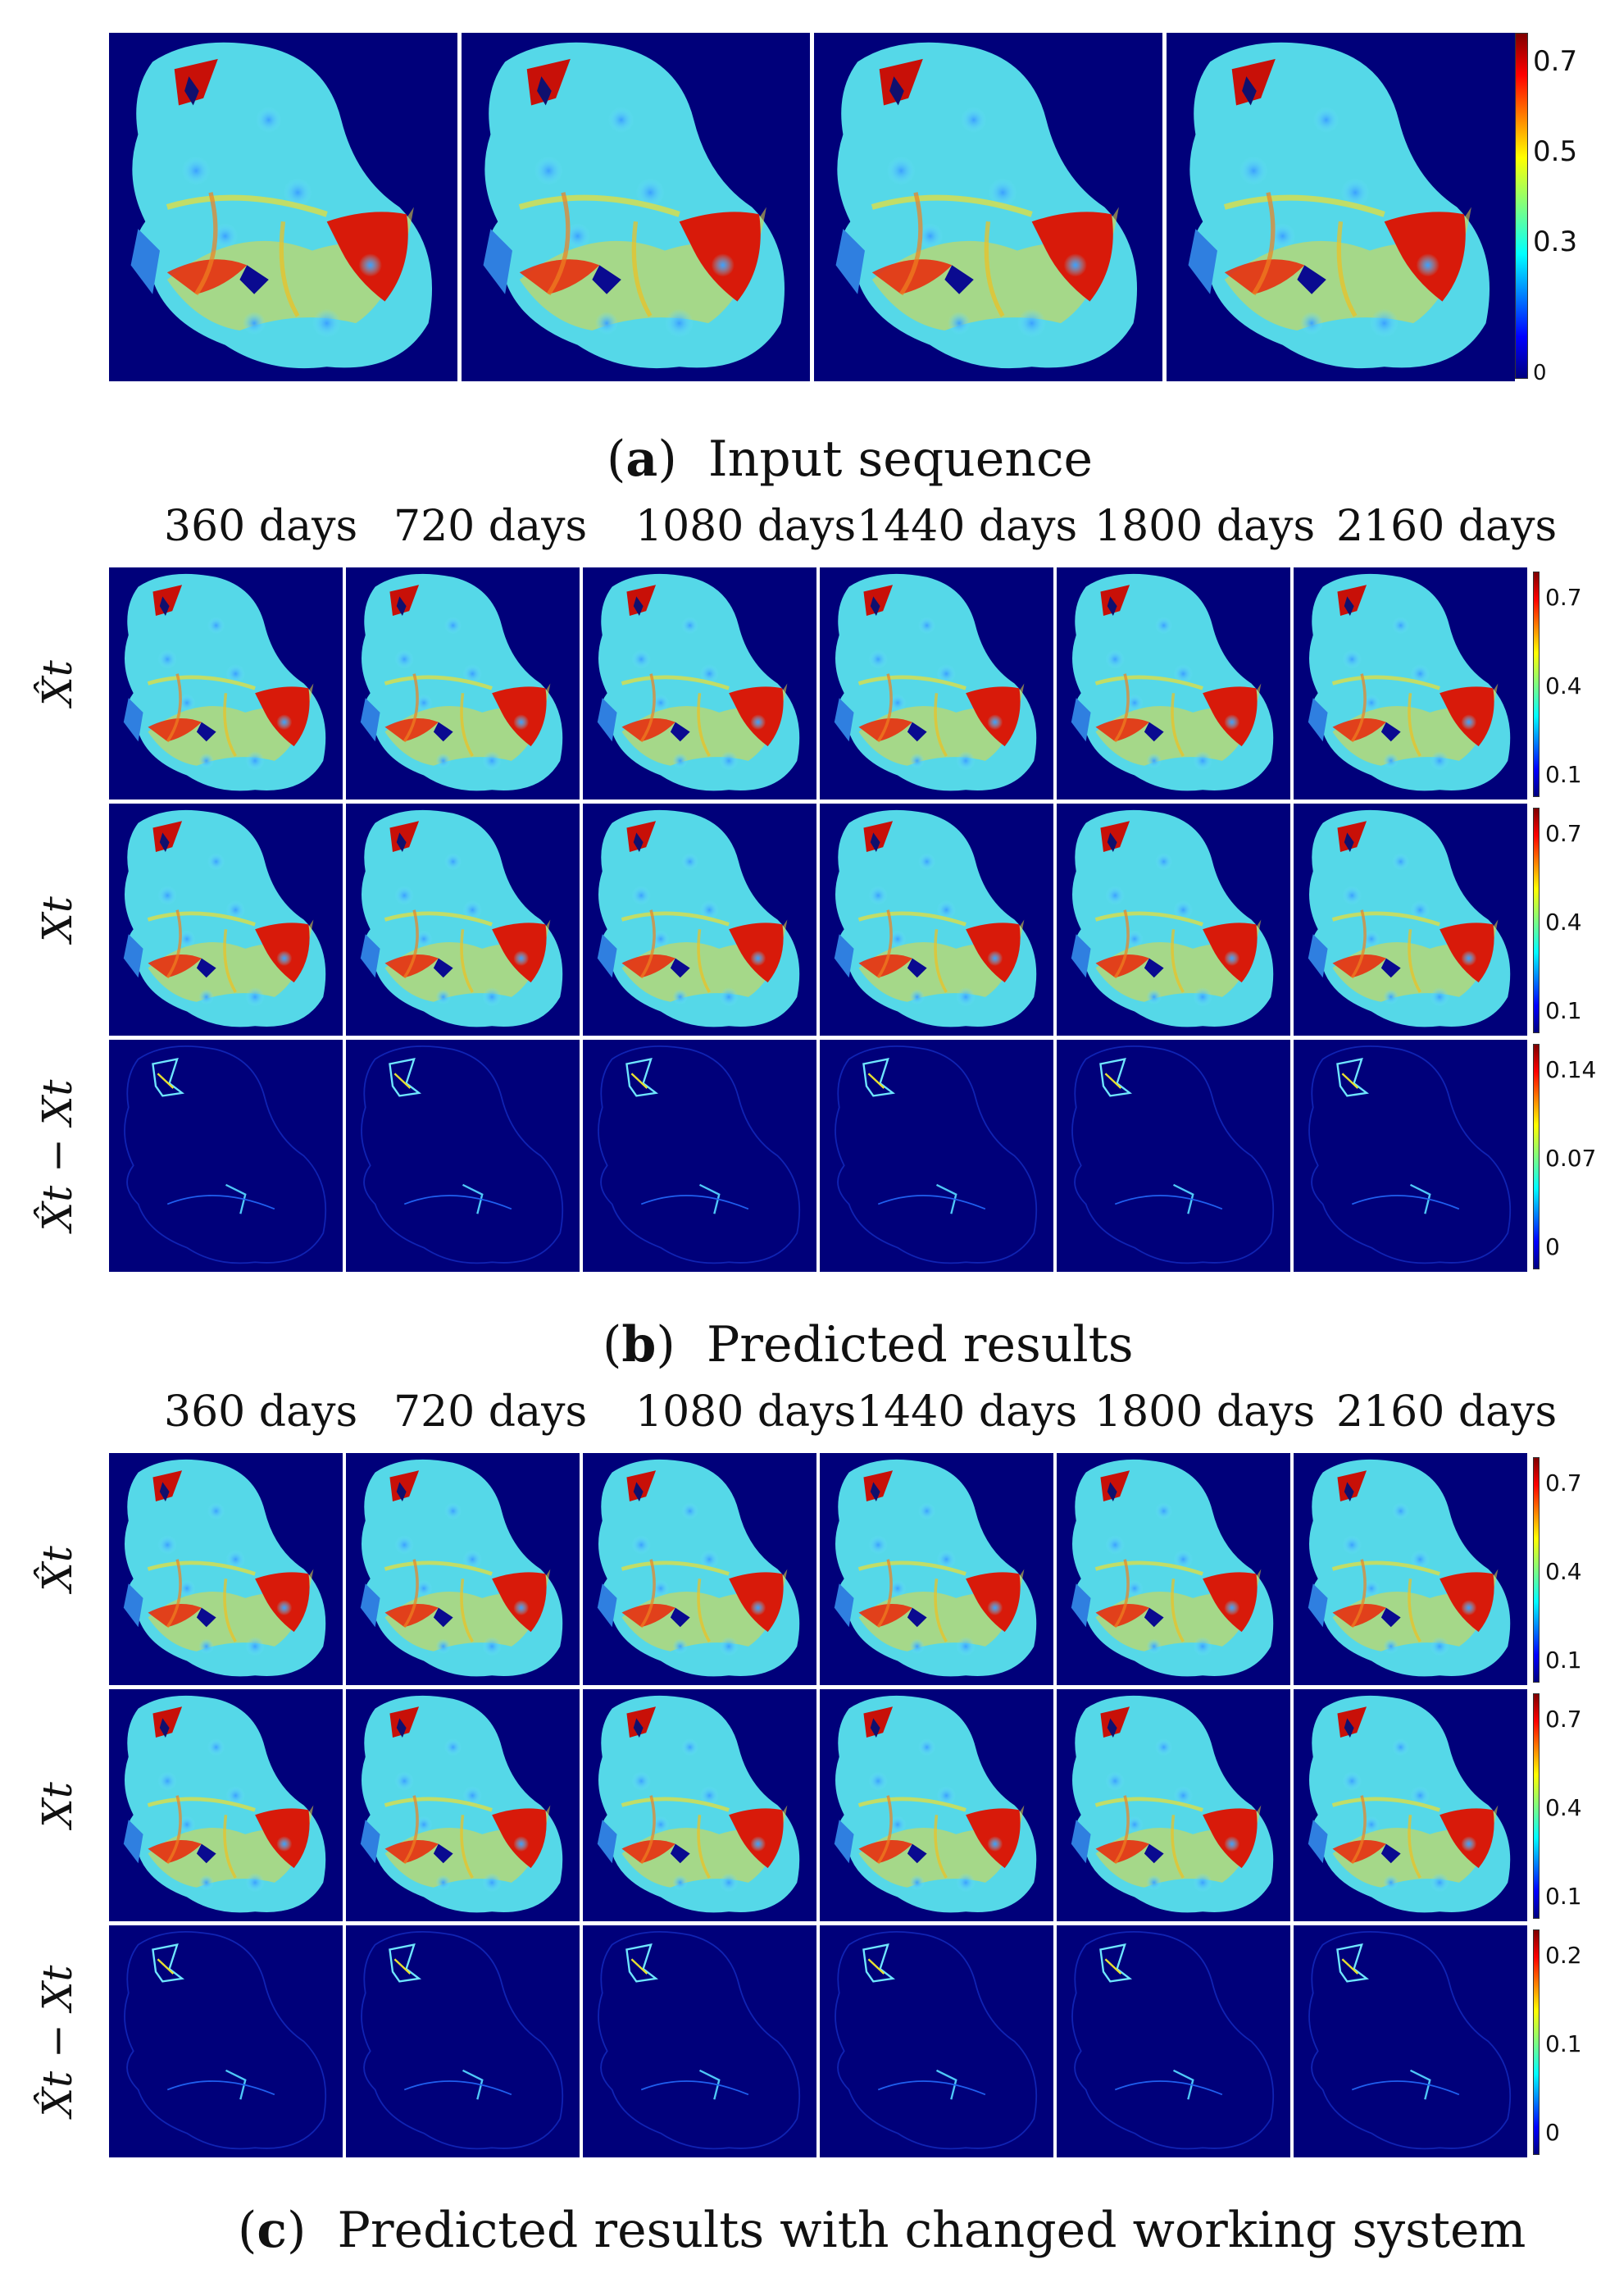 Image resolution: width=1601 pixels, height=2296 pixels. What do you see at coordinates (850, 459) in the screenshot?
I see `caption-a: (a) Input sequence` at bounding box center [850, 459].